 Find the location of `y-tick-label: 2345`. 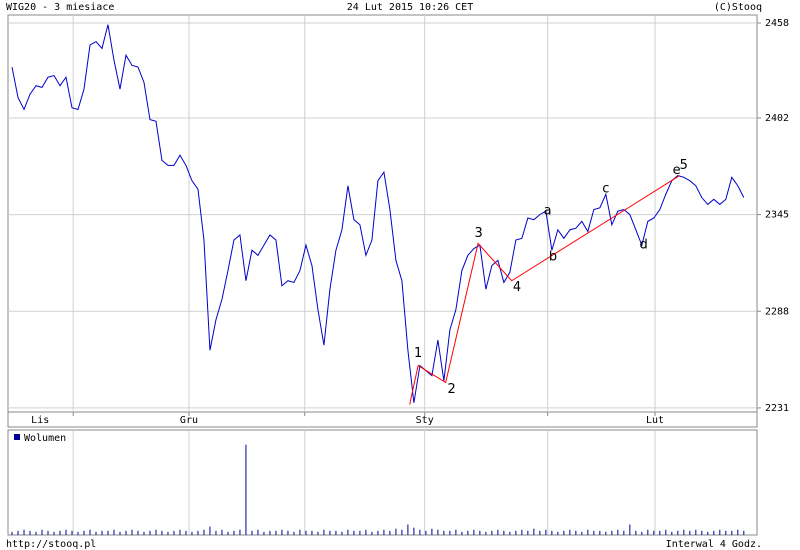

y-tick-label: 2345 is located at coordinates (777, 215).